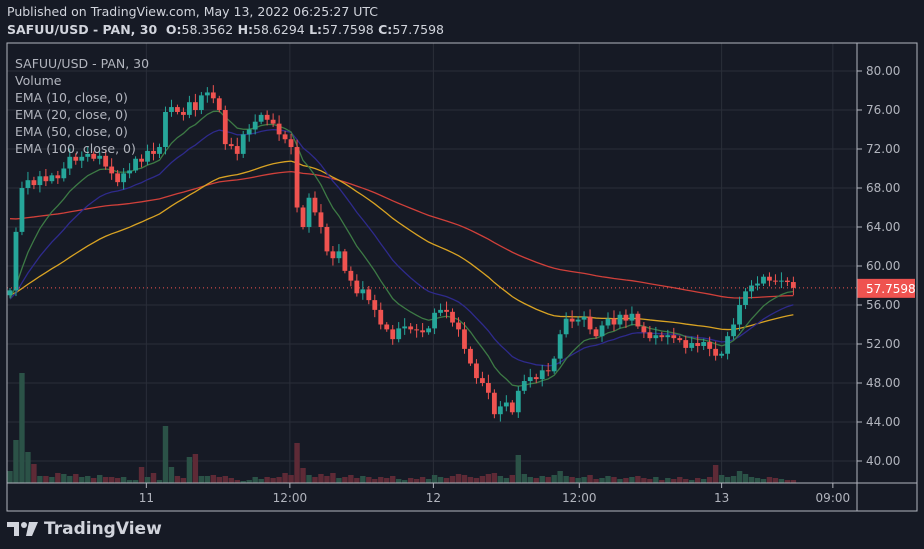  What do you see at coordinates (22, 529) in the screenshot?
I see `tradingview-logo-icon` at bounding box center [22, 529].